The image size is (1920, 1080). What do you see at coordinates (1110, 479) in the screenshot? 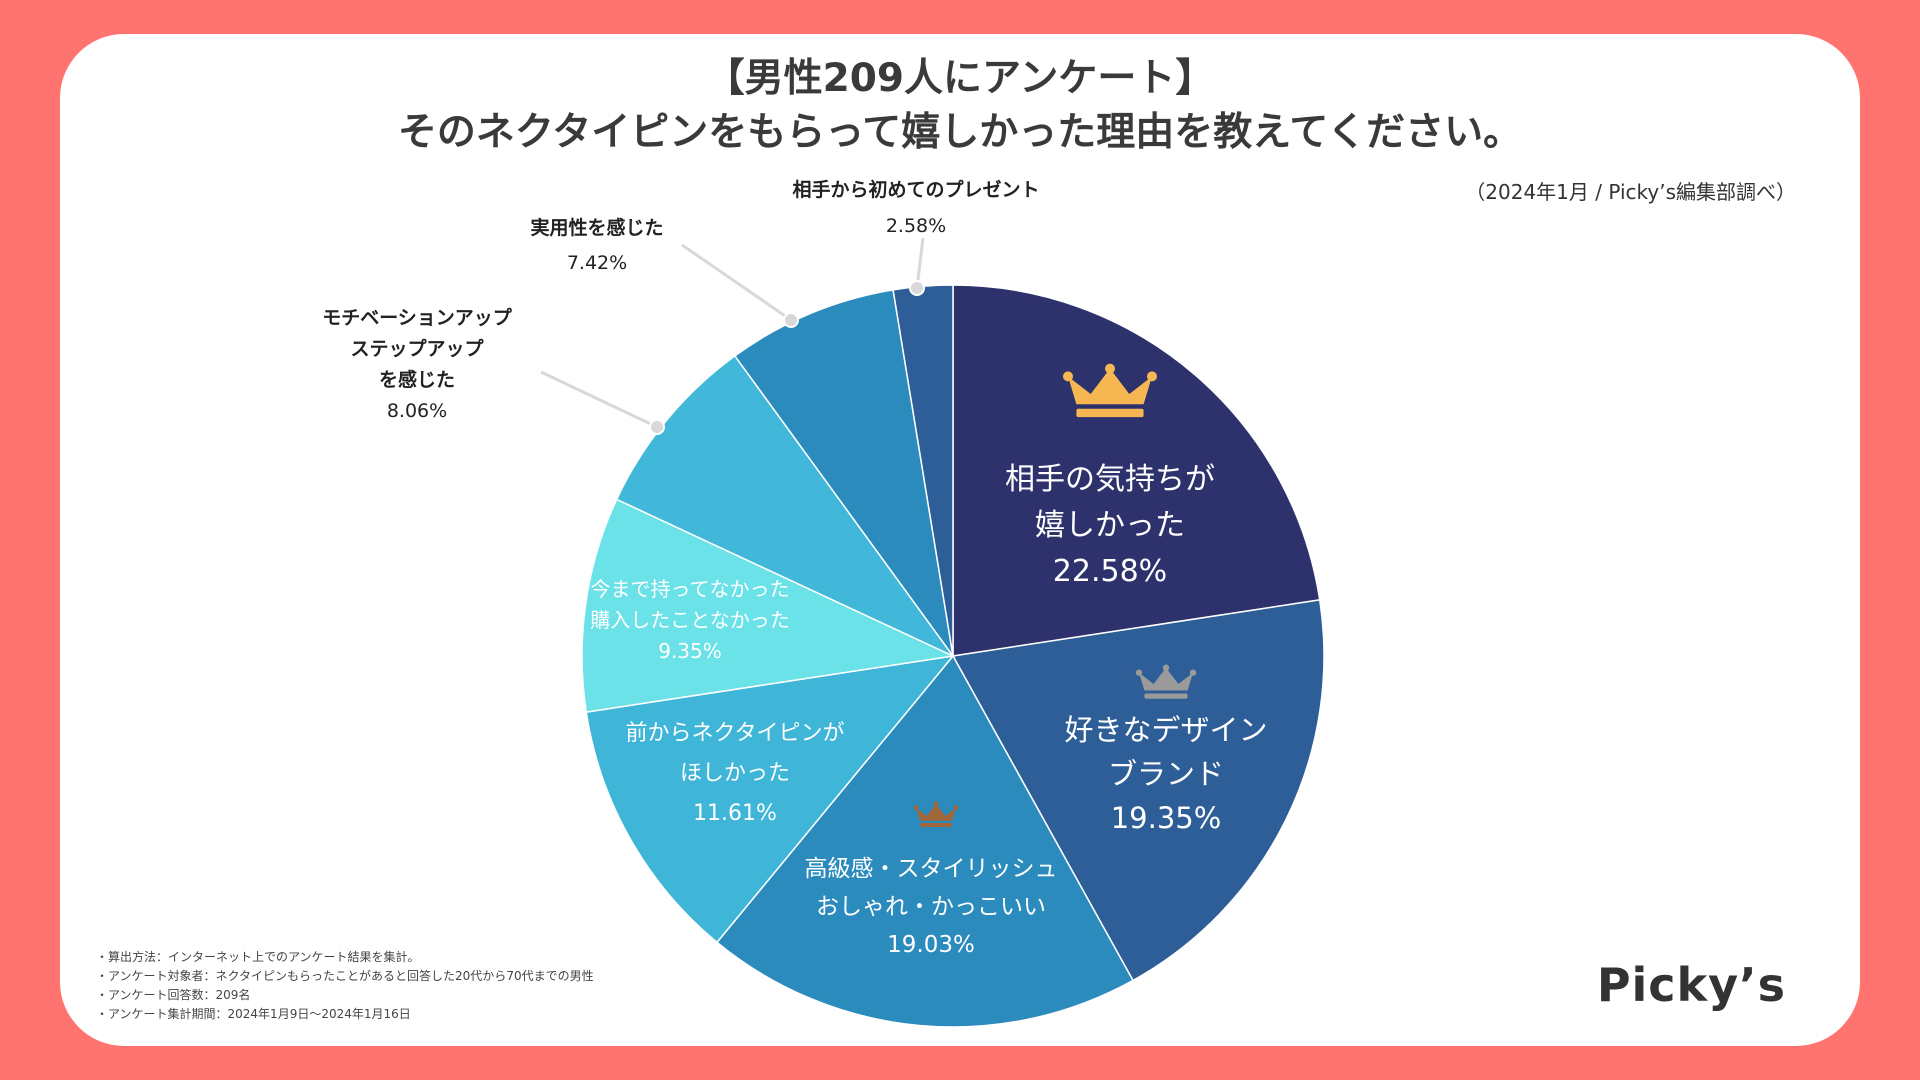
I see `slice-category-label: 相手の気持ちが` at bounding box center [1110, 479].